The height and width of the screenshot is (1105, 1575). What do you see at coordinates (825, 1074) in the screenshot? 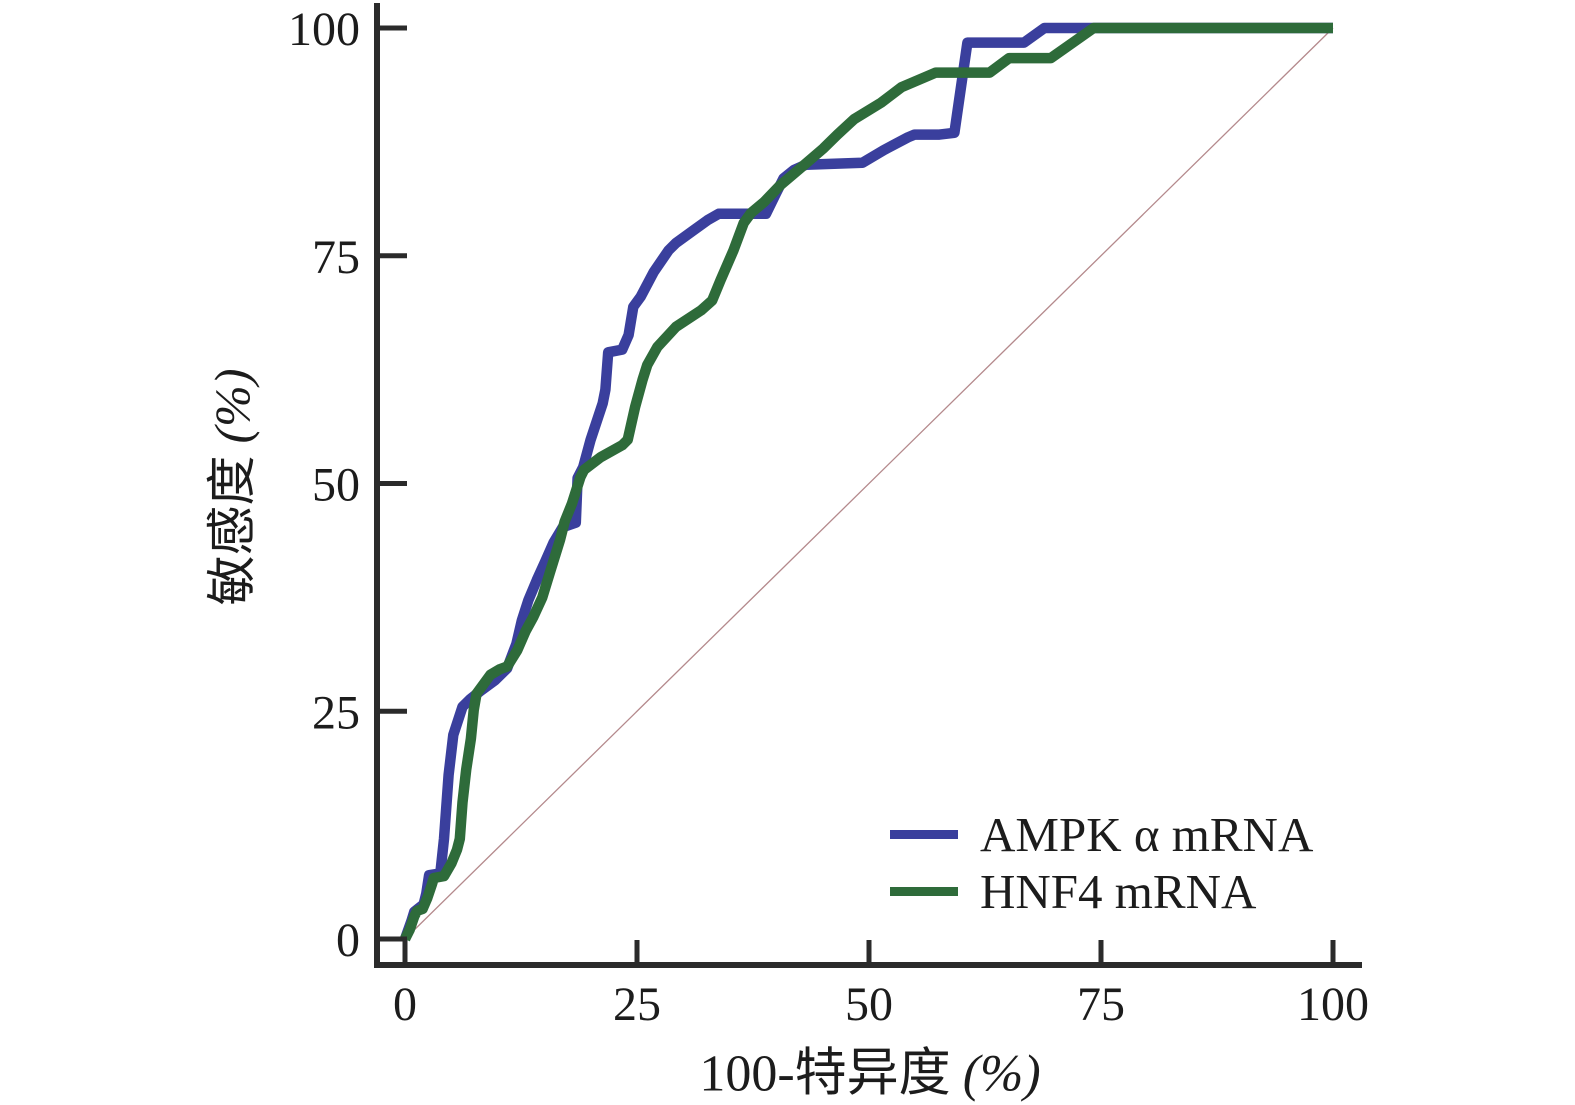
I see `x-axis-title-text: 100-特异度` at bounding box center [825, 1074].